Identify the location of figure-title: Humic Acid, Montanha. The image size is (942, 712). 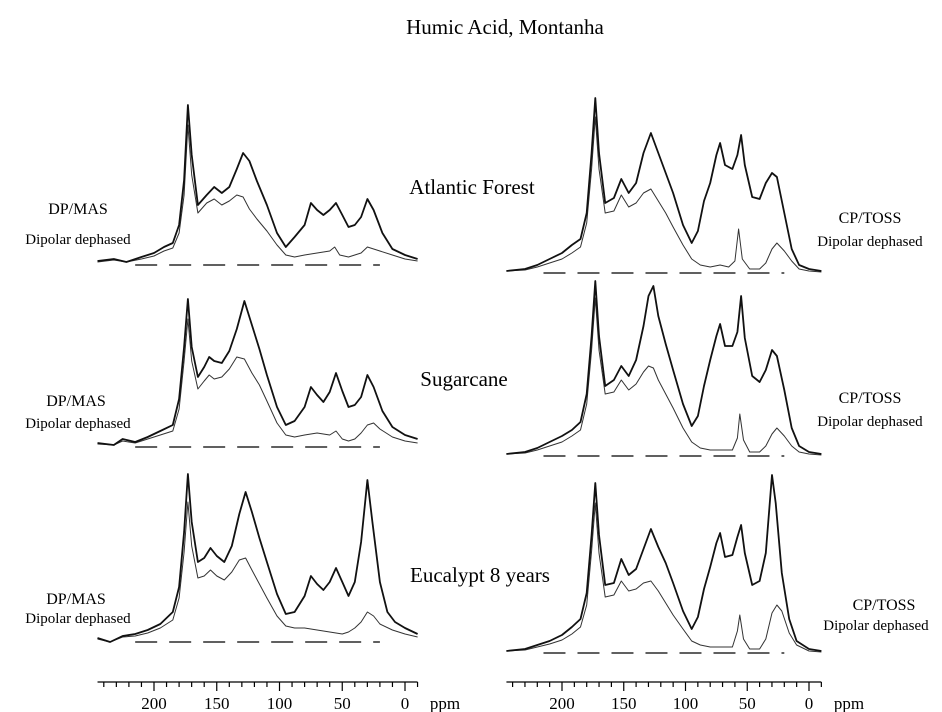
(505, 27).